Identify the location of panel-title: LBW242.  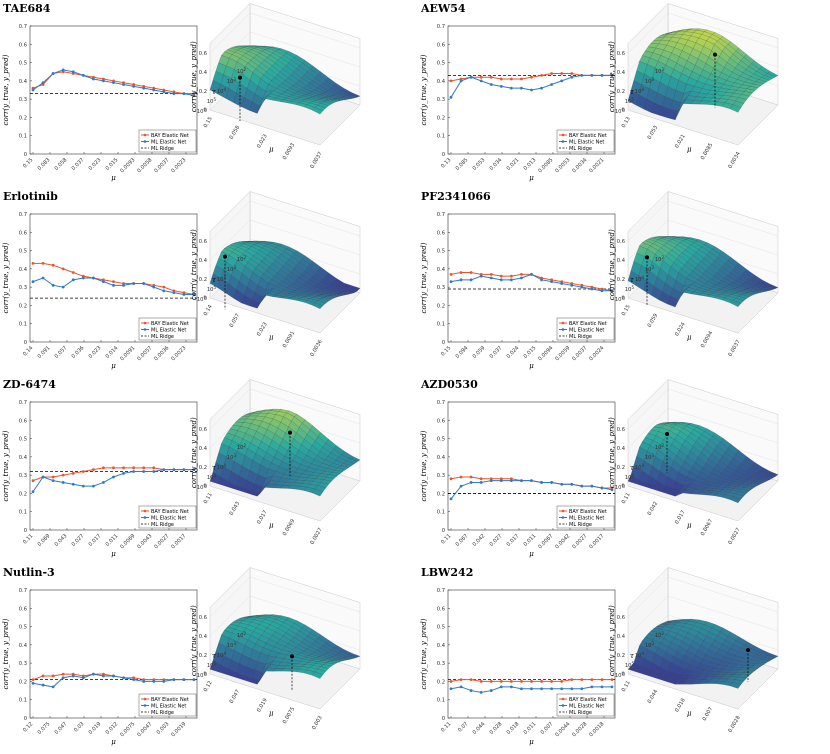
(447, 572).